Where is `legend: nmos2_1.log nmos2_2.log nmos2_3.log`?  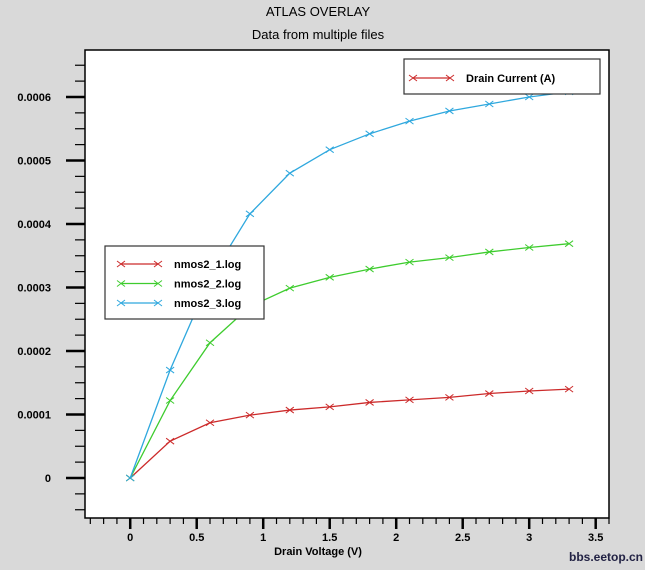
legend: nmos2_1.log nmos2_2.log nmos2_3.log is located at coordinates (184, 282).